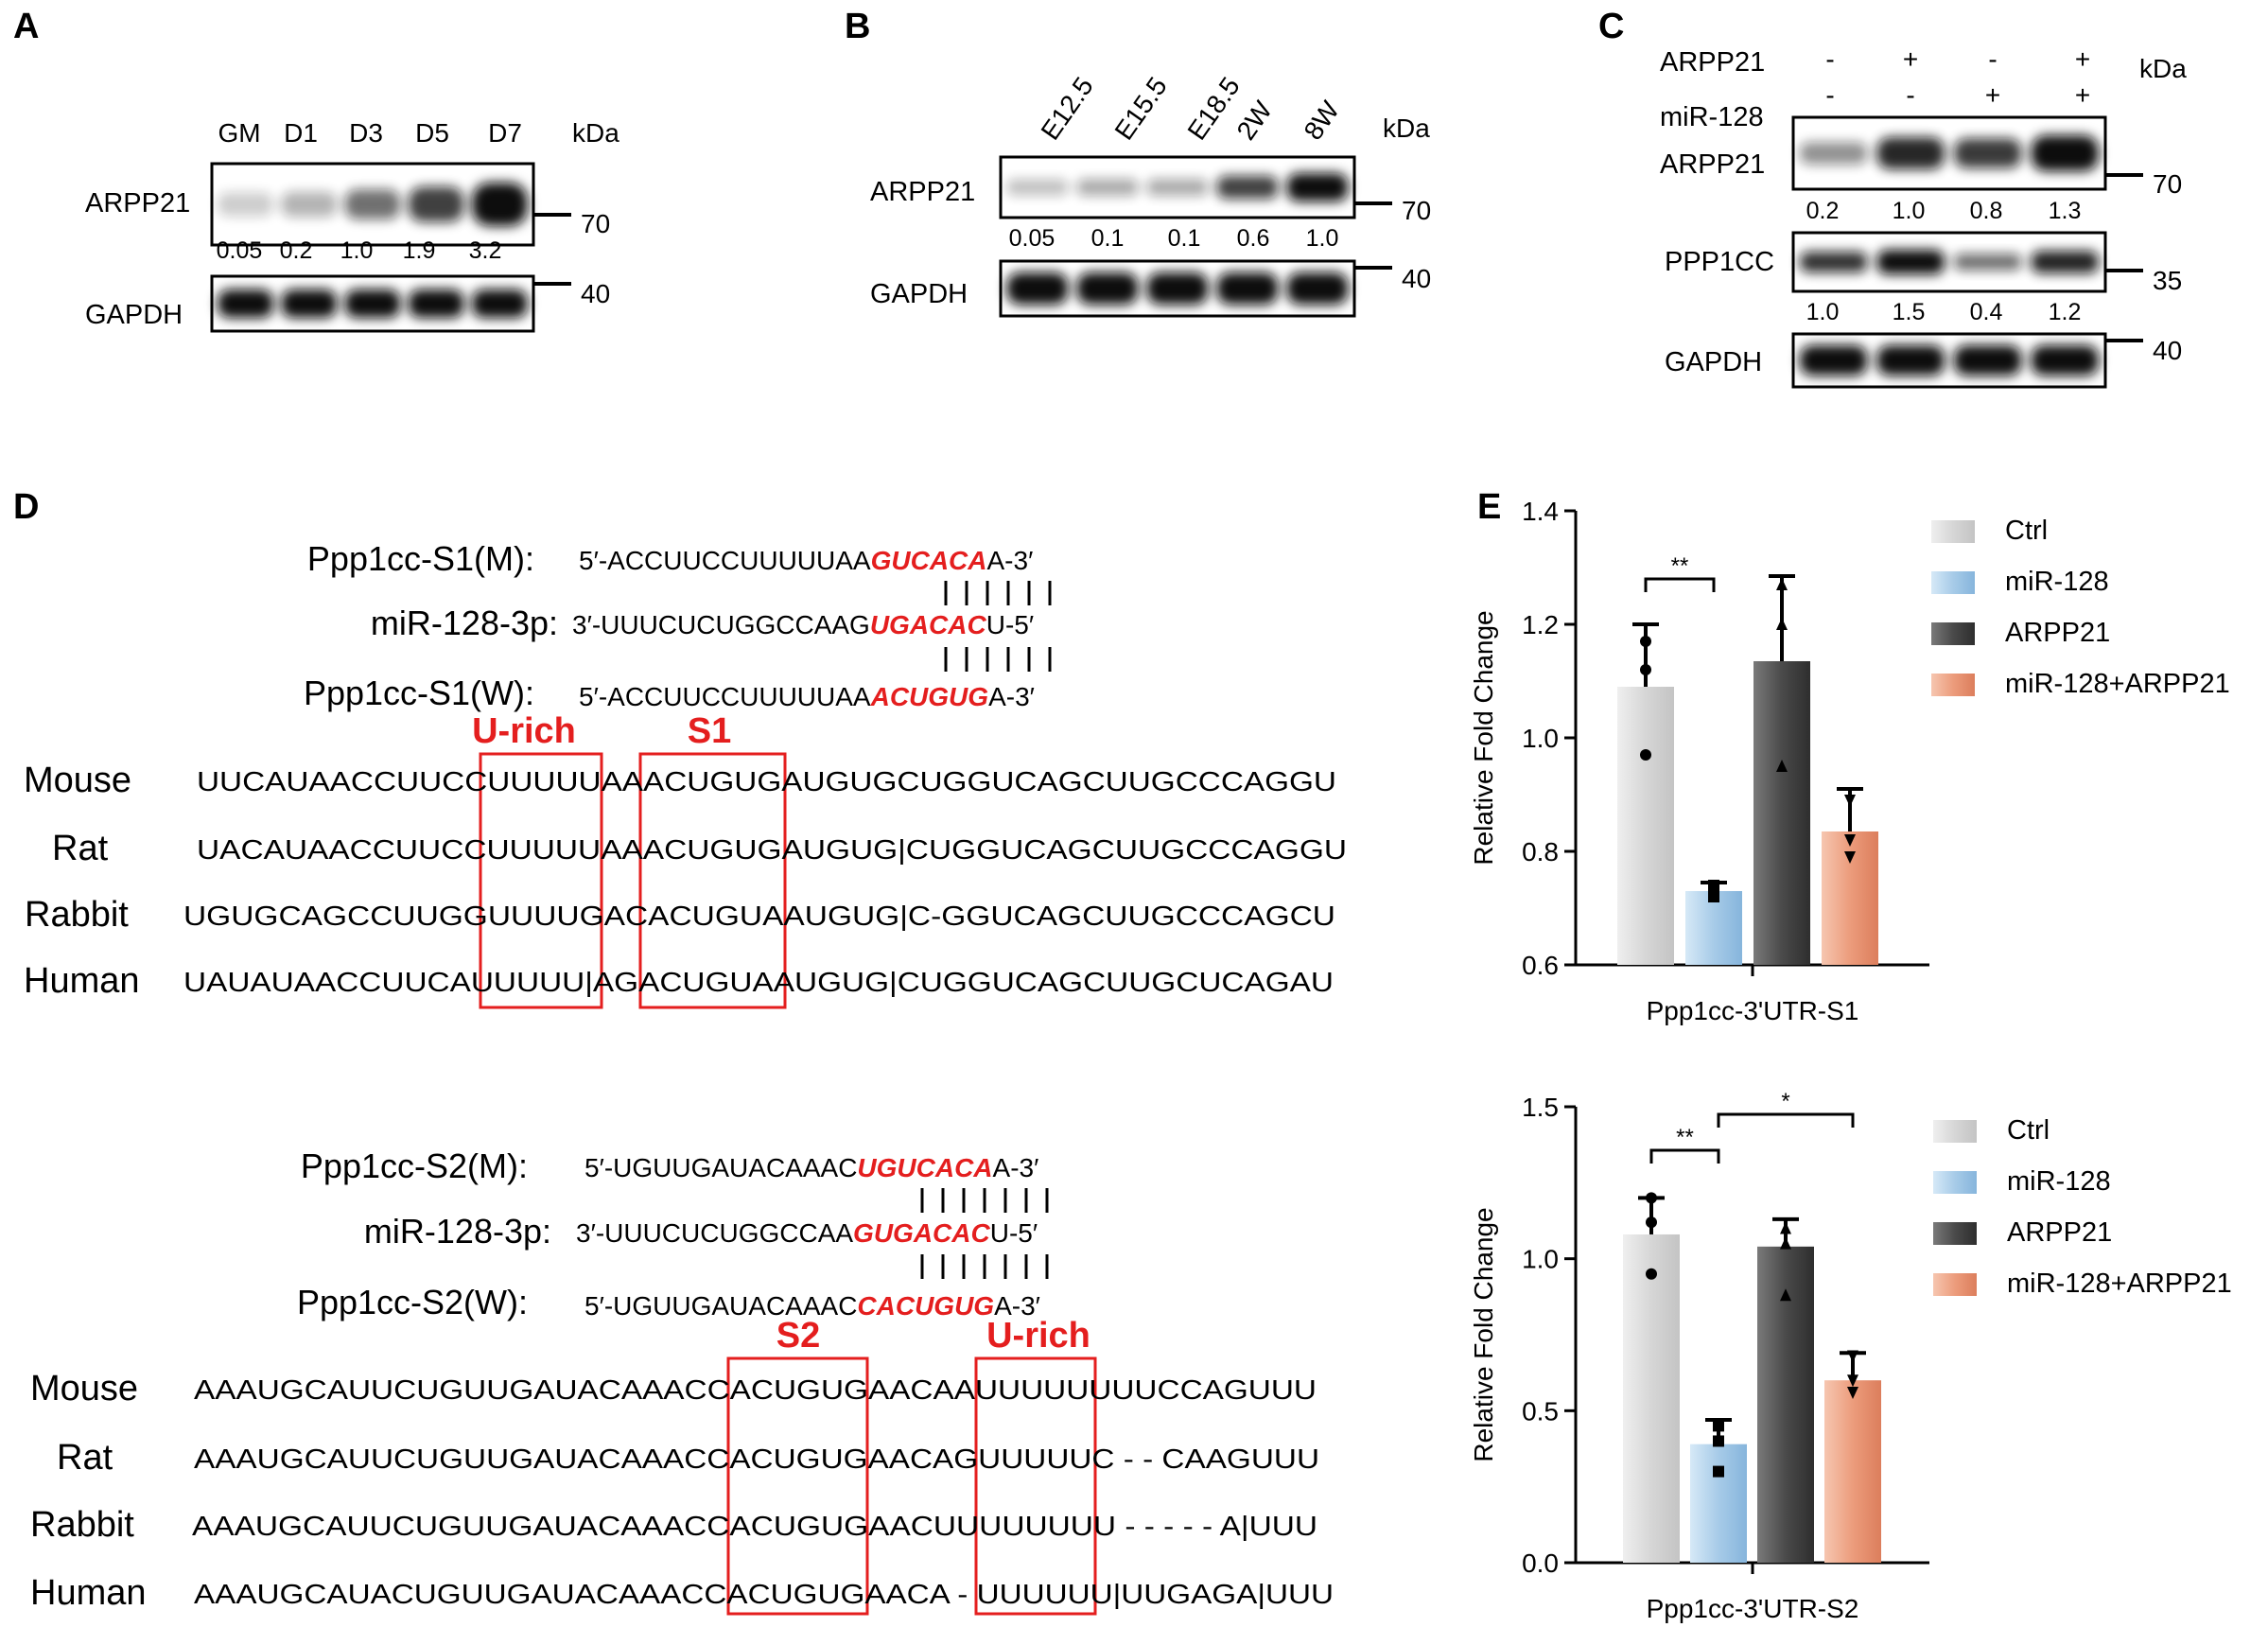  What do you see at coordinates (928, 624) in the screenshot?
I see `seq-highlight: UGACAC` at bounding box center [928, 624].